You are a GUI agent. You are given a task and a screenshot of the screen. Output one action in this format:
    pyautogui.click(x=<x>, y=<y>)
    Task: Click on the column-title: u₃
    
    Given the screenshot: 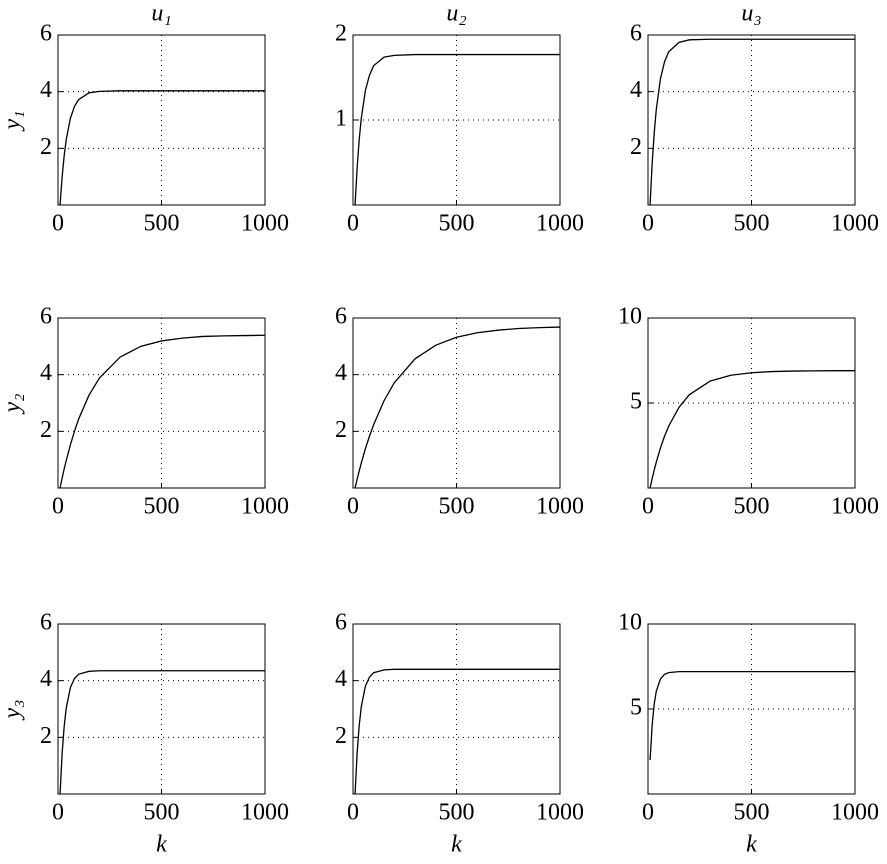 What is the action you would take?
    pyautogui.click(x=751, y=14)
    